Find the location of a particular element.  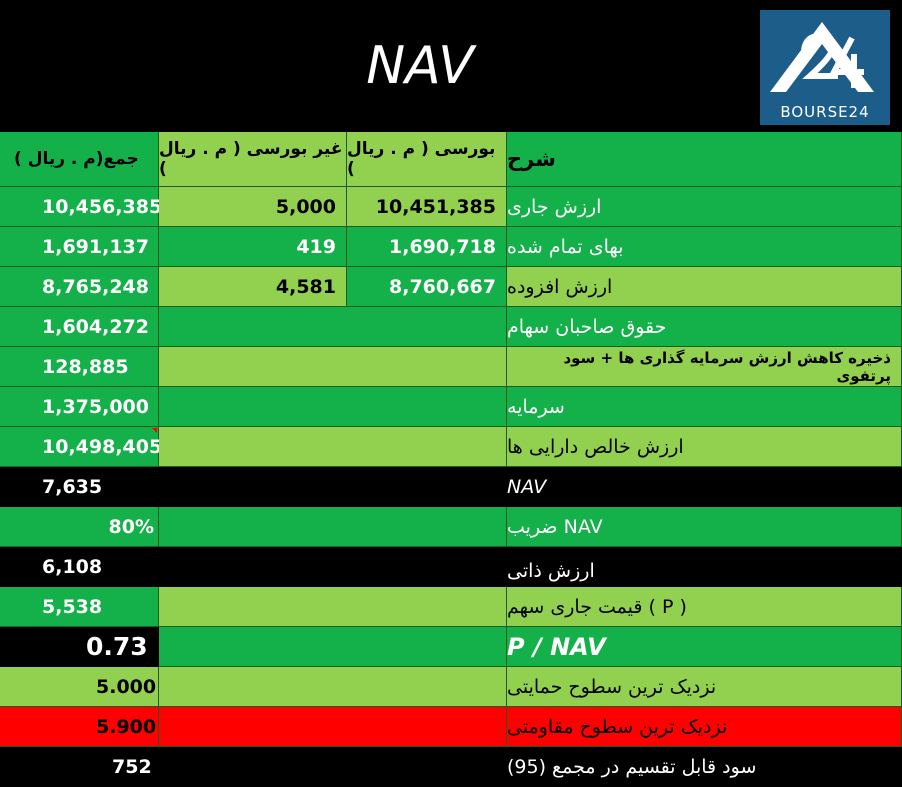

logo-text: BOURSE24 is located at coordinates (825, 112).